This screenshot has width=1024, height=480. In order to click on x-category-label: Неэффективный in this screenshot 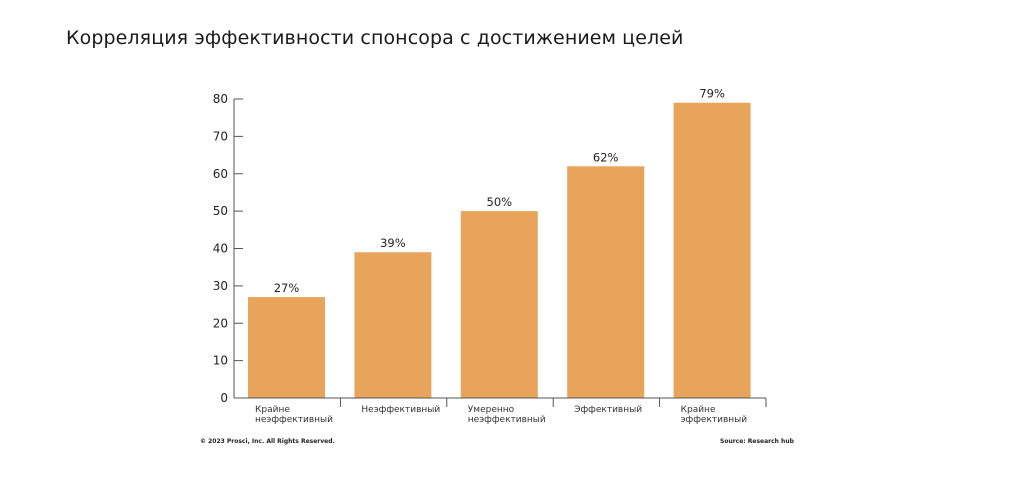, I will do `click(400, 410)`.